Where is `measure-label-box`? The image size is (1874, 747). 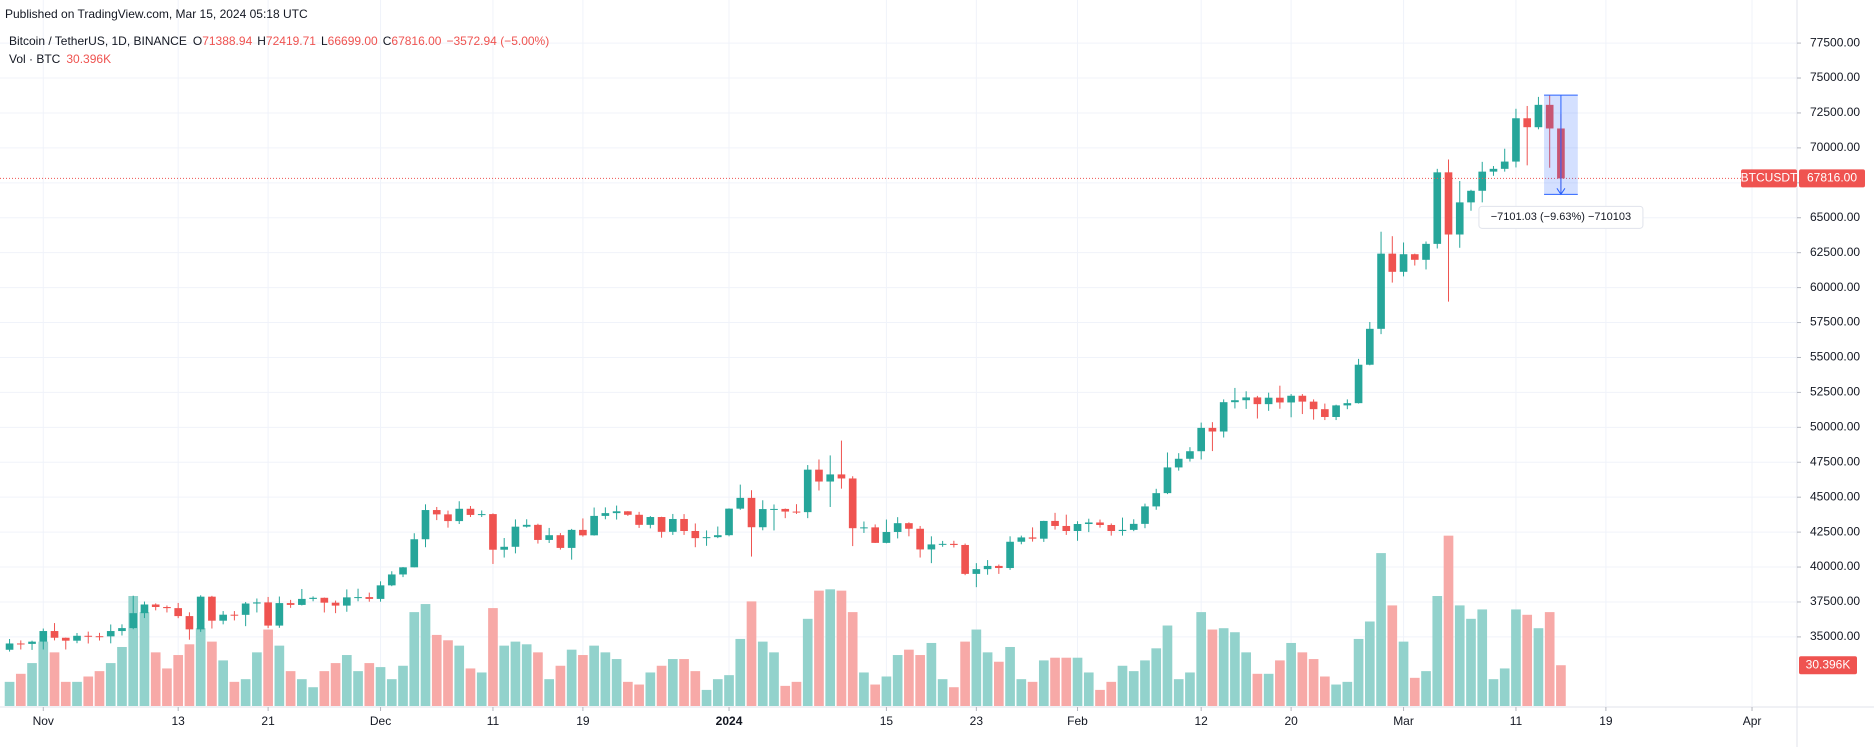
measure-label-box is located at coordinates (1561, 217).